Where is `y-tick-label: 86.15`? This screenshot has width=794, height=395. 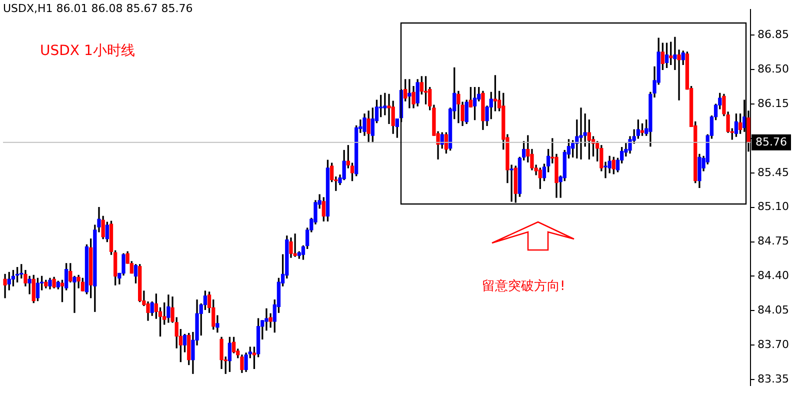 y-tick-label: 86.15 is located at coordinates (774, 103).